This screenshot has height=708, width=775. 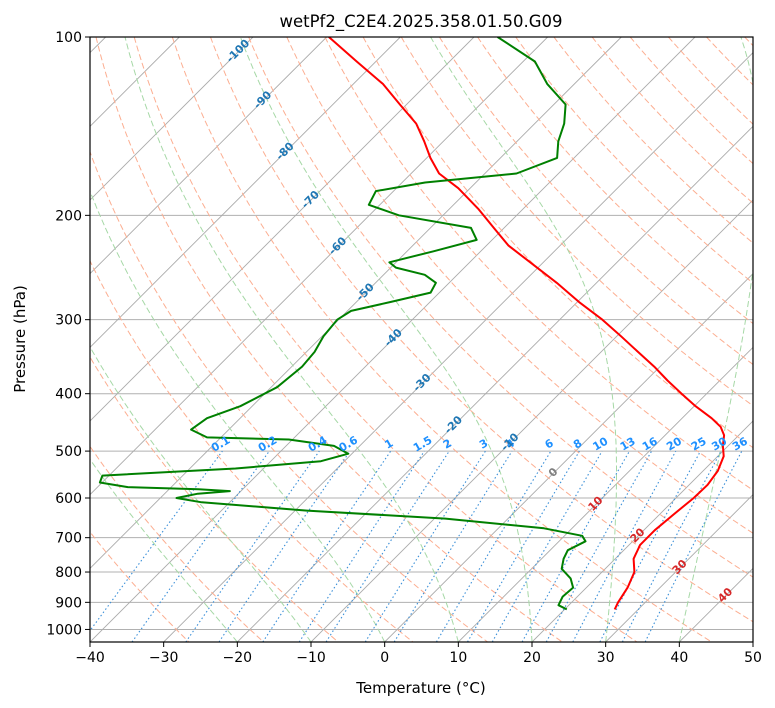 What do you see at coordinates (606, 658) in the screenshot?
I see `x-tick-label: 30` at bounding box center [606, 658].